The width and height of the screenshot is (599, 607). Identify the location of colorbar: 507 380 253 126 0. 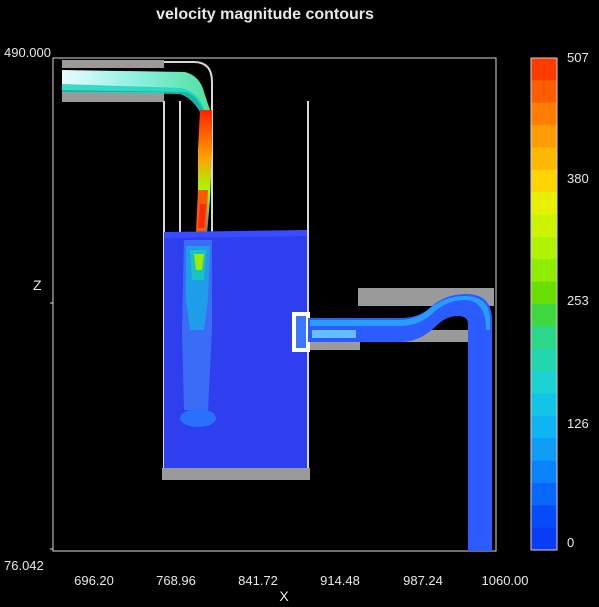
(559, 300).